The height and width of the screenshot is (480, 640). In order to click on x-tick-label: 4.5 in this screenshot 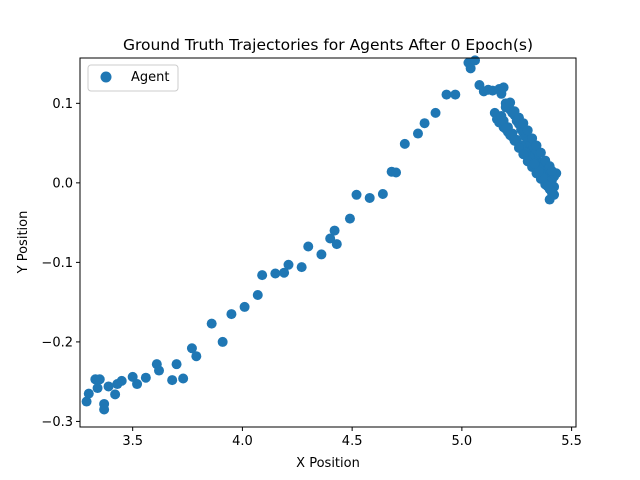, I will do `click(352, 441)`.